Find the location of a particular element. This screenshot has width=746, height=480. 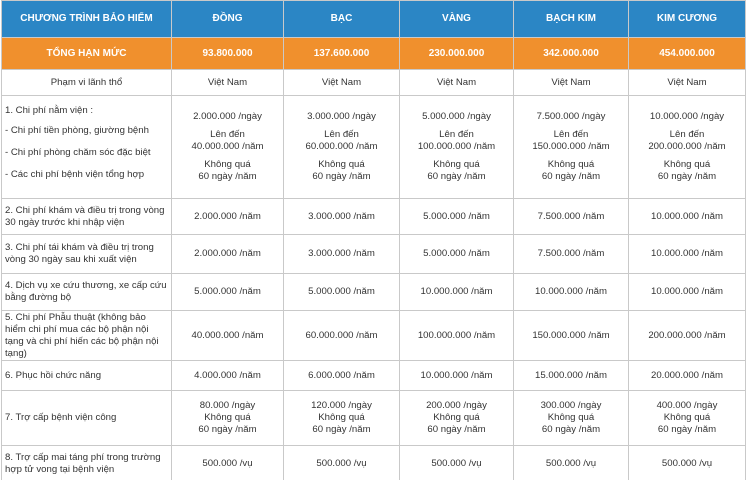

total-limit-value: 454.000.000 is located at coordinates (687, 53).